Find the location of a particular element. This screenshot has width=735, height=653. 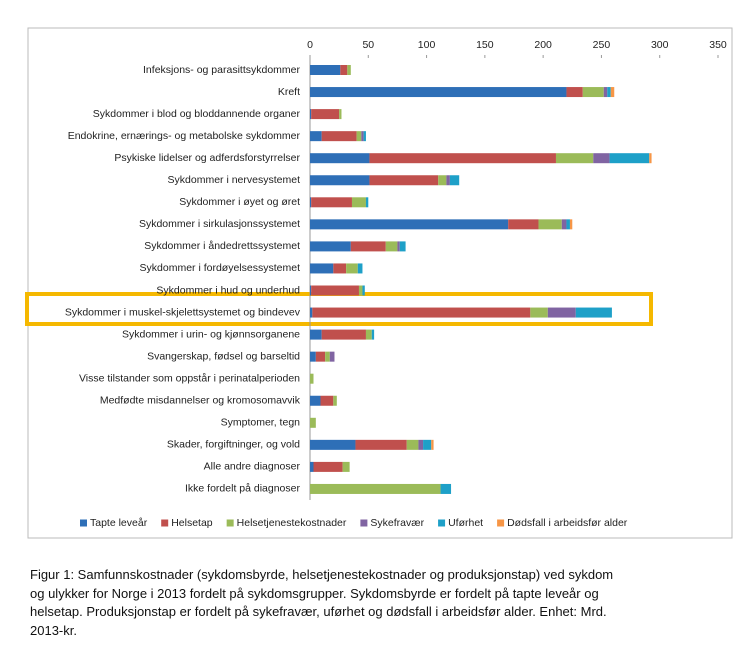

category-label: Ikke fordelt på diagnoser is located at coordinates (242, 489).